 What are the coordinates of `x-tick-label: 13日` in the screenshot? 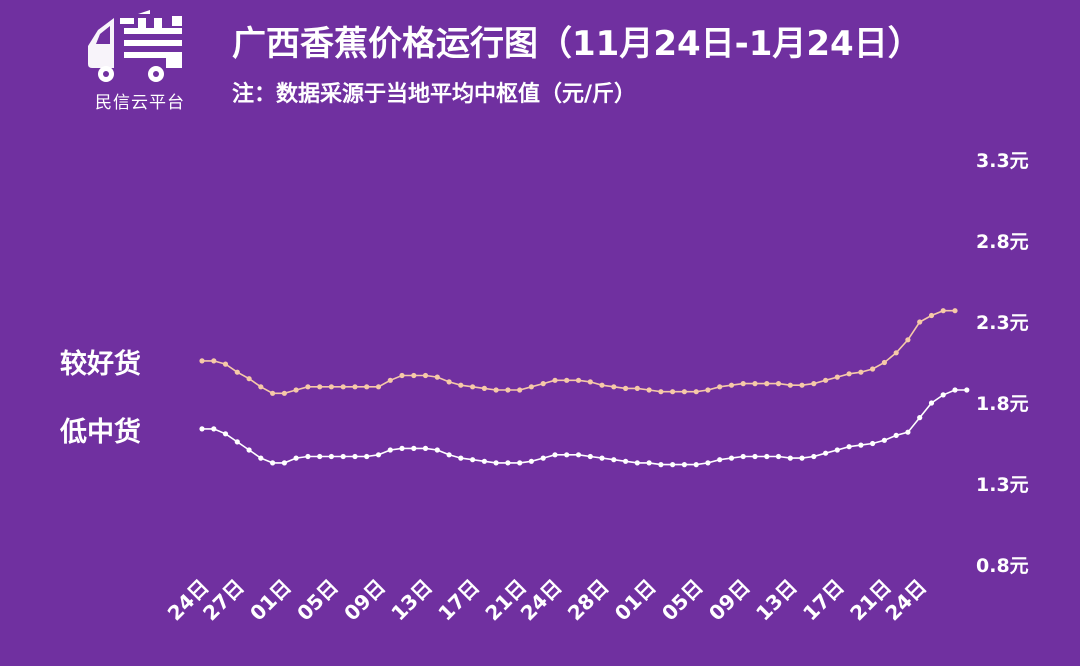 It's located at (776, 600).